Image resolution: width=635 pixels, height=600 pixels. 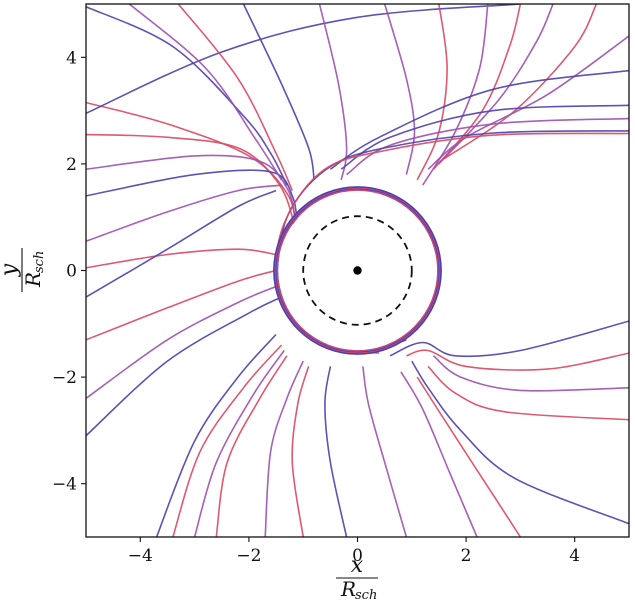 What do you see at coordinates (366, 594) in the screenshot?
I see `x-axis-label-subscript: sch` at bounding box center [366, 594].